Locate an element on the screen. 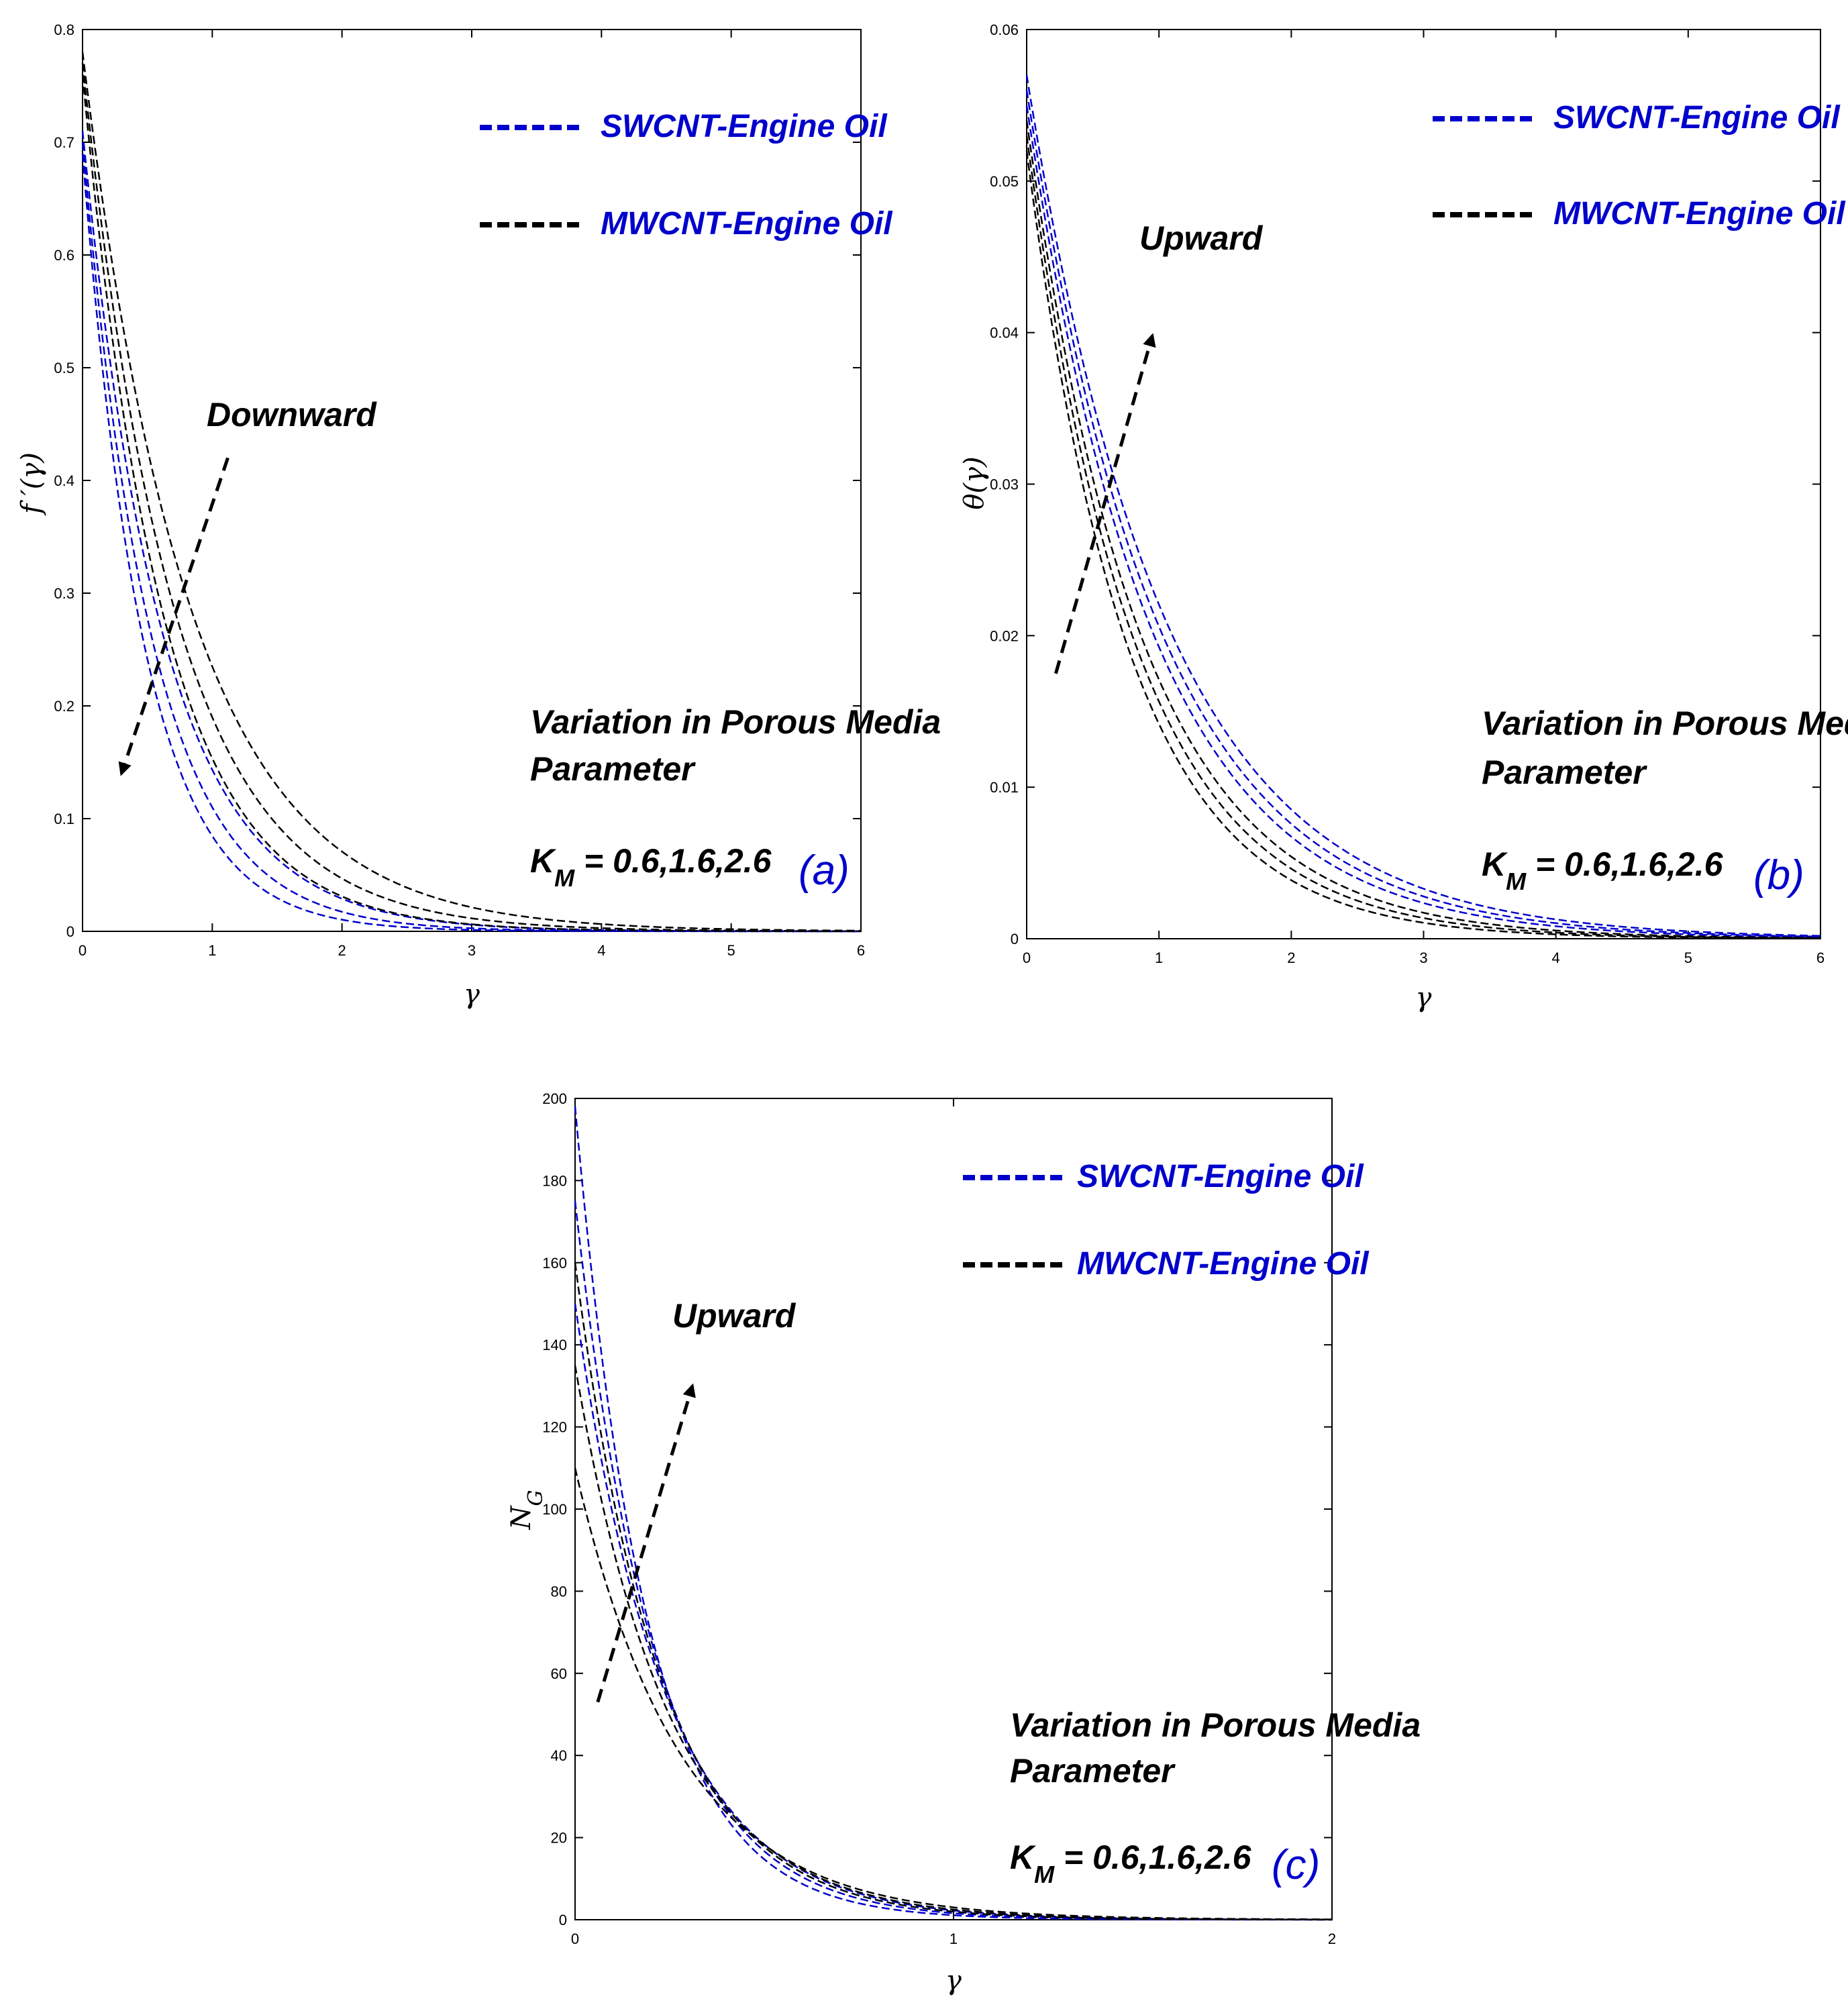 The width and height of the screenshot is (1848, 2015). y-tick-label: 0.3 is located at coordinates (64, 593).